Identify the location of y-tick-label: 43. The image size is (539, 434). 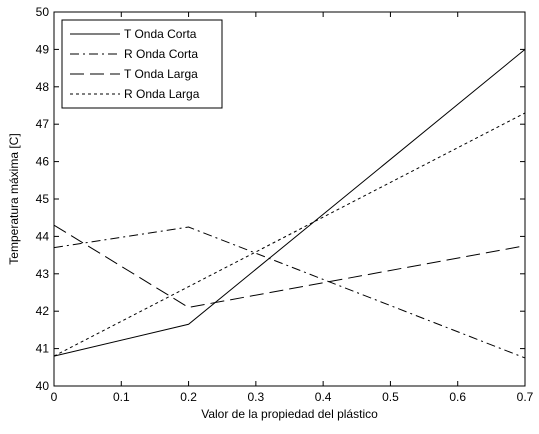
(43, 274).